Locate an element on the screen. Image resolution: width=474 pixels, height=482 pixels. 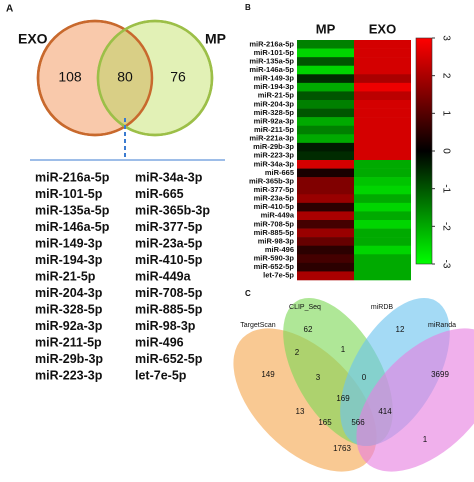
member: miR-29b-3p is located at coordinates (69, 359).